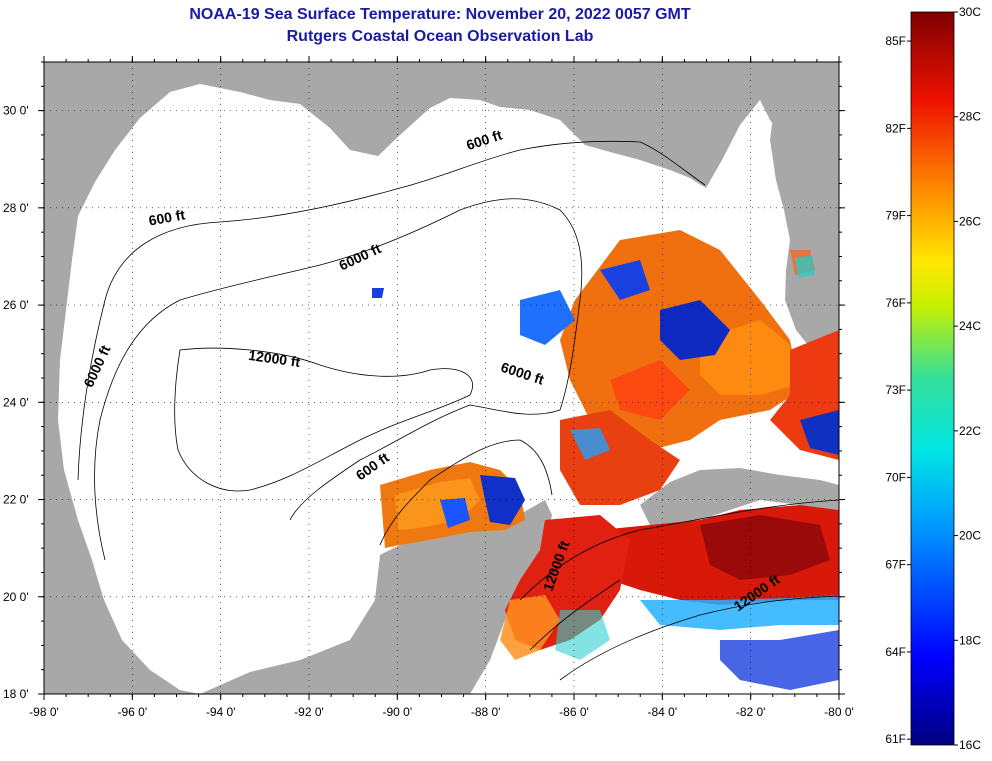 The height and width of the screenshot is (761, 992). Describe the element at coordinates (895, 303) in the screenshot. I see `colorbar-f-label: 76F` at that location.